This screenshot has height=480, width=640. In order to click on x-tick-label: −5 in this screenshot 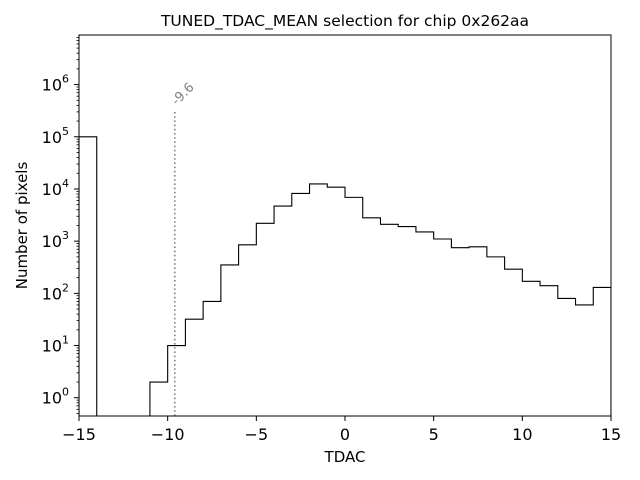, I will do `click(257, 434)`.